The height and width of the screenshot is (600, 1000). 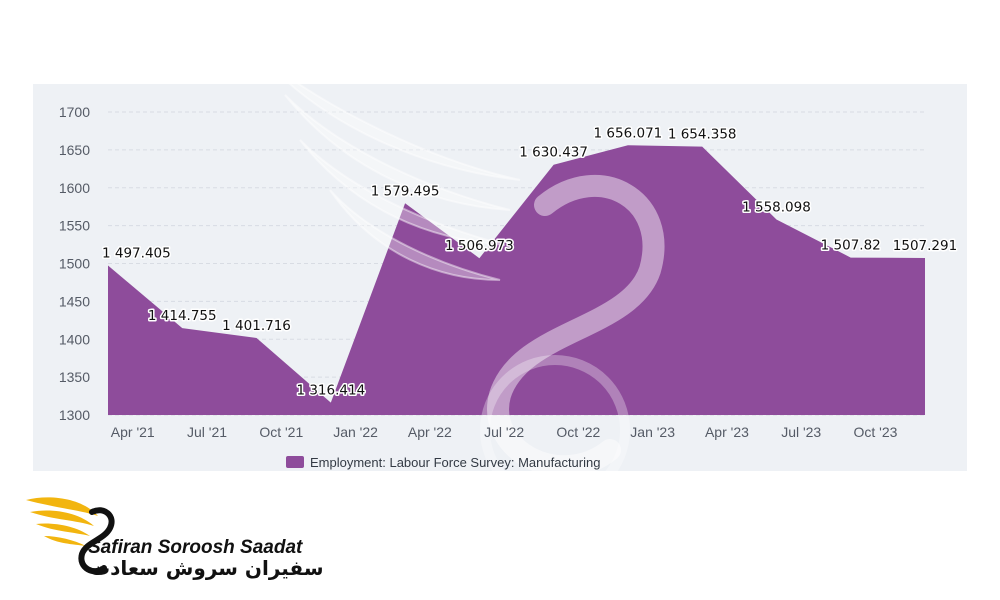 I want to click on x-tick-label: Apr '22, so click(x=430, y=432).